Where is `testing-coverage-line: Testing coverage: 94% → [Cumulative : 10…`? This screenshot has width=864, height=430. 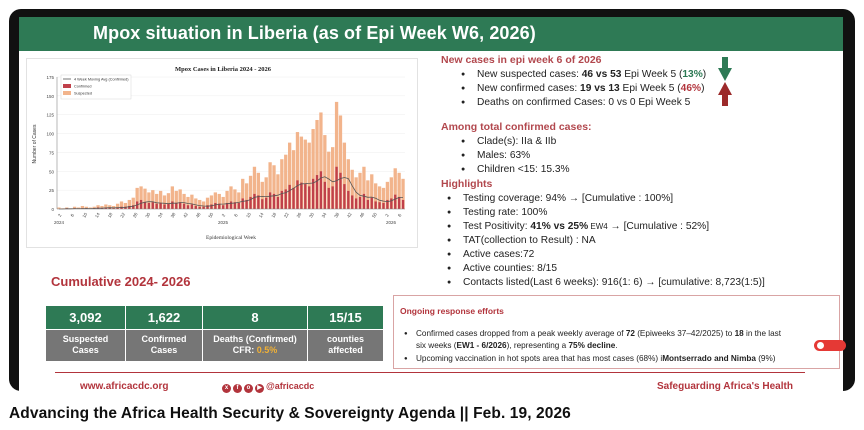 testing-coverage-line: Testing coverage: 94% → [Cumulative : 10… is located at coordinates (560, 199).